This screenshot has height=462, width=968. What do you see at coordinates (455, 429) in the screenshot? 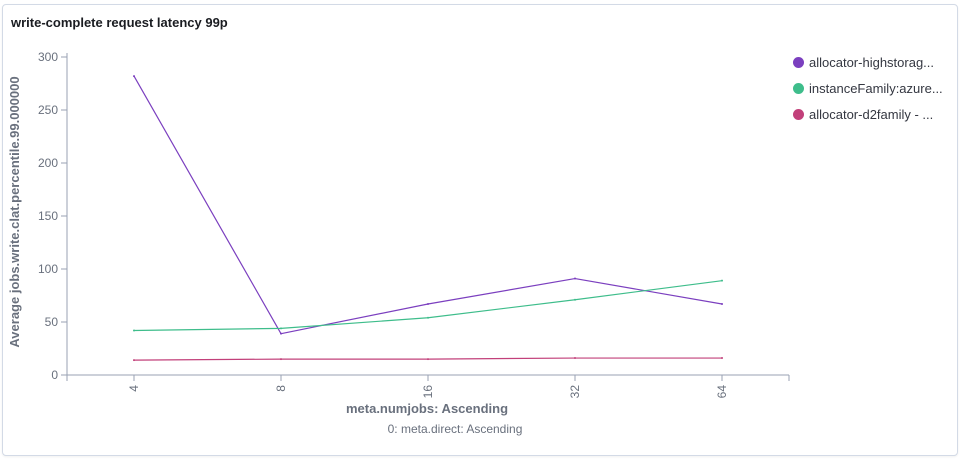
I see `x-axis-subtitle: 0: meta.direct: Ascending` at bounding box center [455, 429].